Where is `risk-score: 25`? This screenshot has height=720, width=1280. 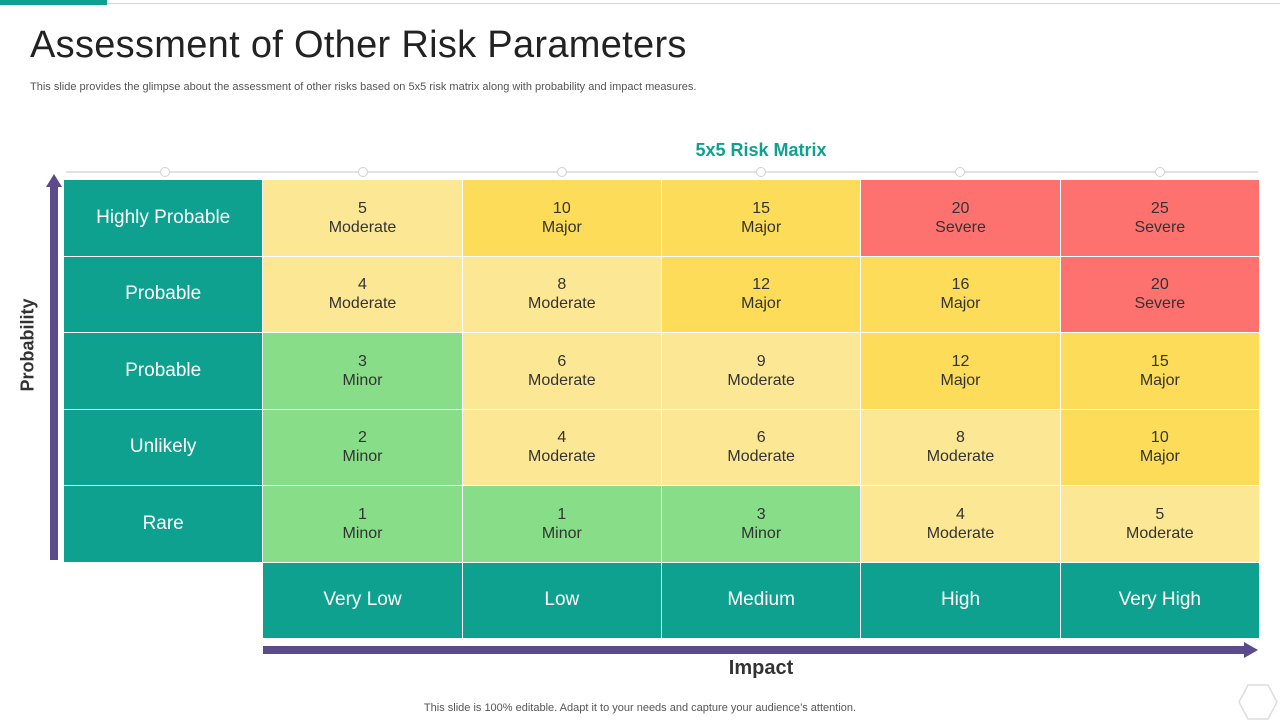 risk-score: 25 is located at coordinates (1159, 208).